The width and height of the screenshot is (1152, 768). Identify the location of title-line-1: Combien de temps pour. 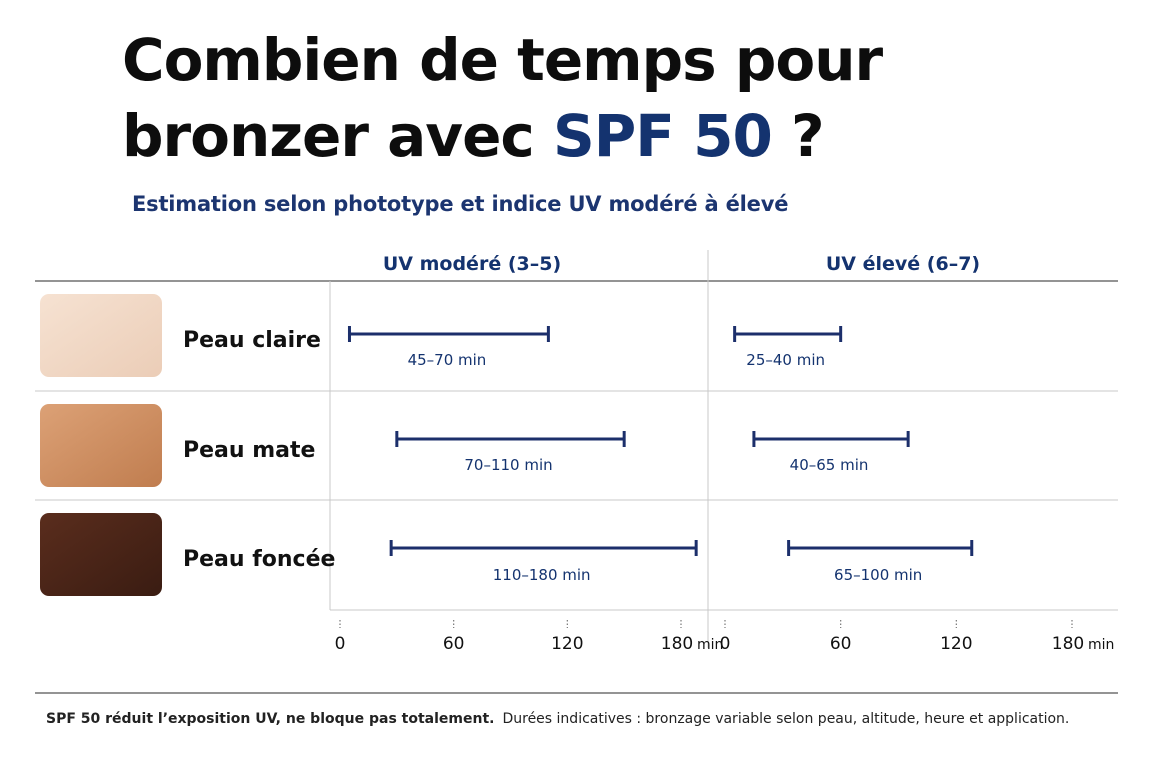
(502, 60).